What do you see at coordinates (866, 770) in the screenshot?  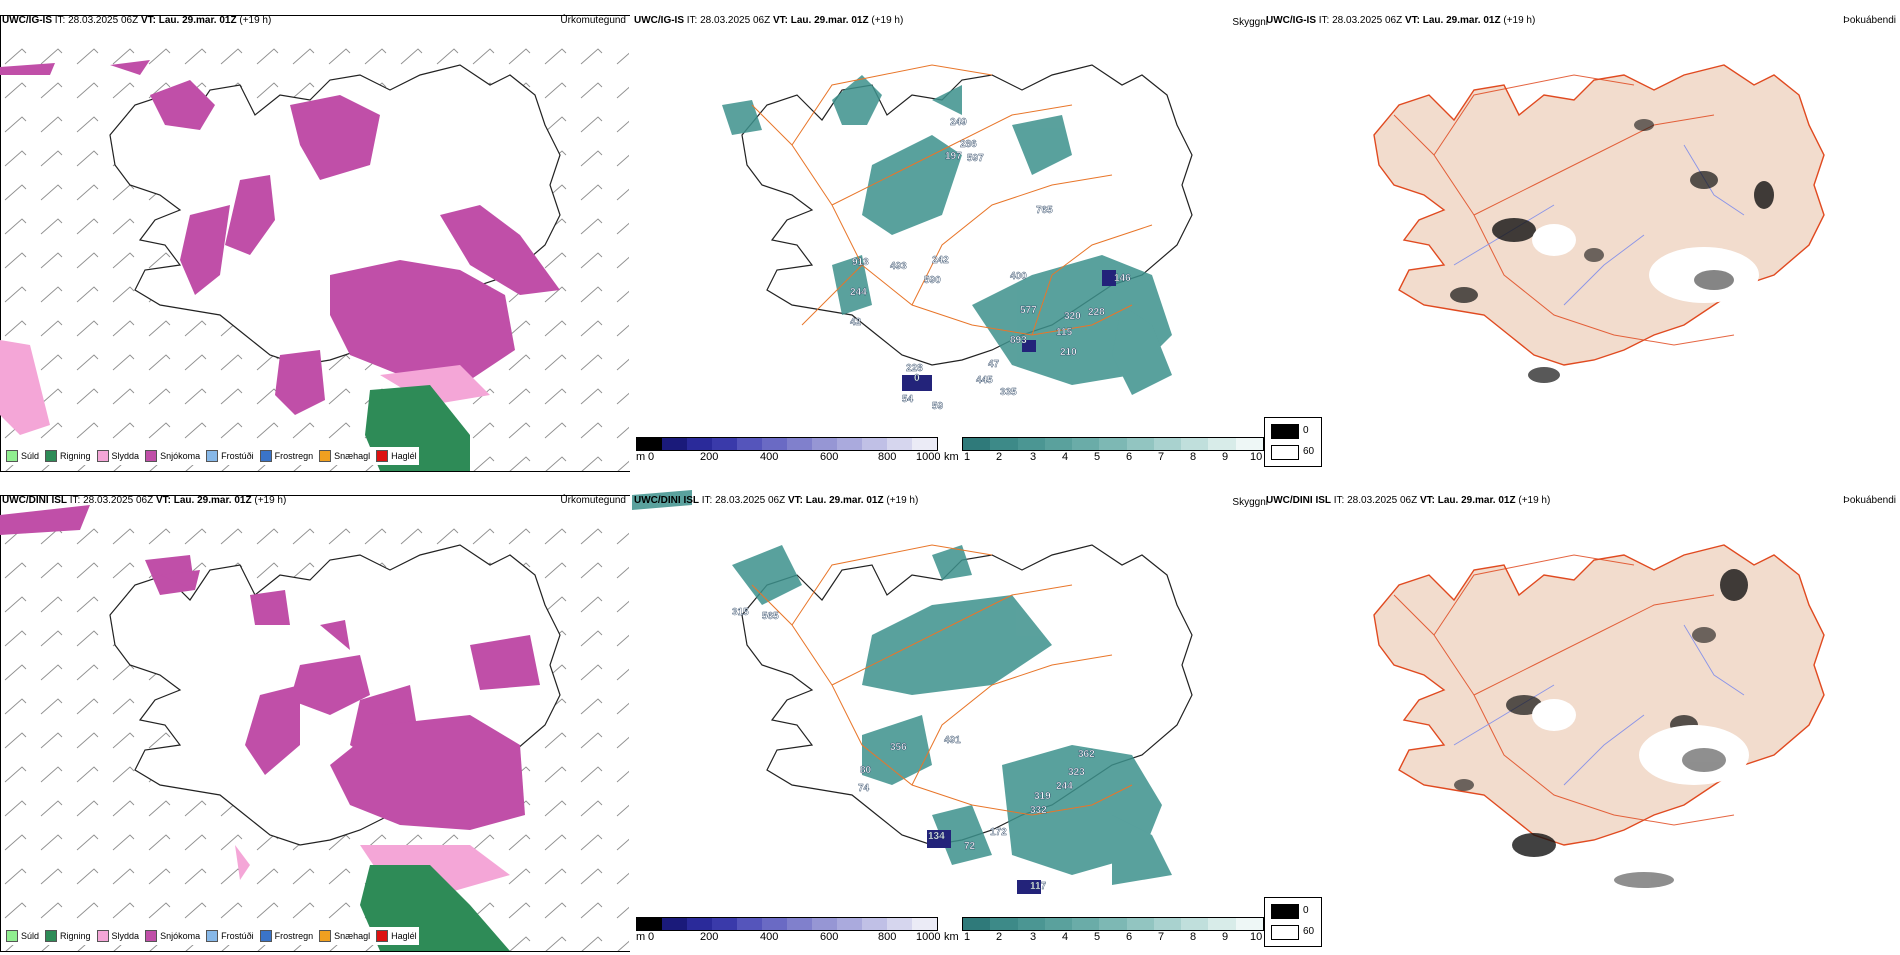 I see `elevation-label: 80` at bounding box center [866, 770].